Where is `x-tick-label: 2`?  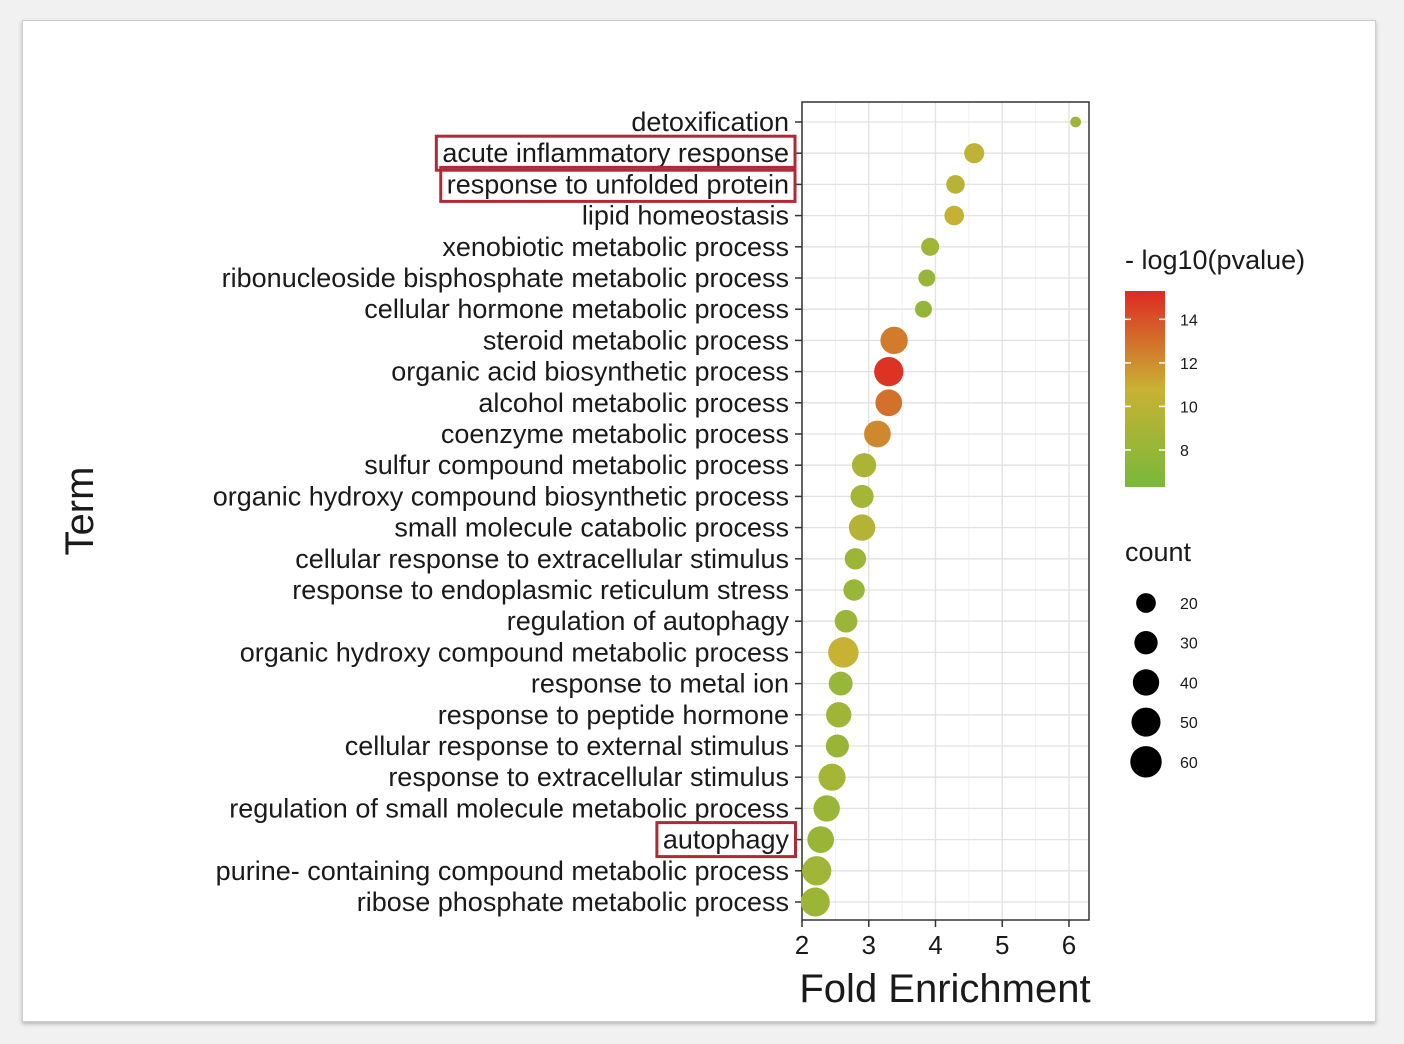 x-tick-label: 2 is located at coordinates (802, 945).